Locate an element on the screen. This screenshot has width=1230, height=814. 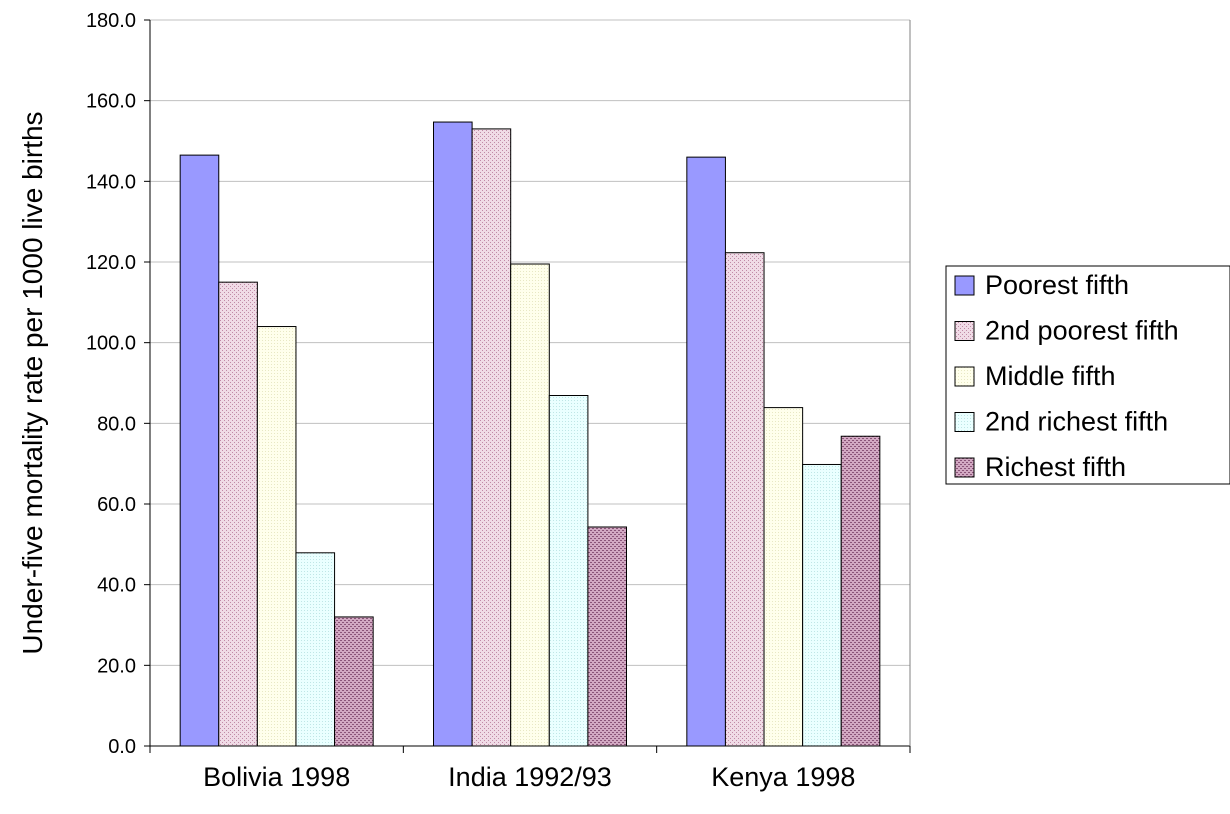
legend-label: Middle fifth is located at coordinates (1050, 376).